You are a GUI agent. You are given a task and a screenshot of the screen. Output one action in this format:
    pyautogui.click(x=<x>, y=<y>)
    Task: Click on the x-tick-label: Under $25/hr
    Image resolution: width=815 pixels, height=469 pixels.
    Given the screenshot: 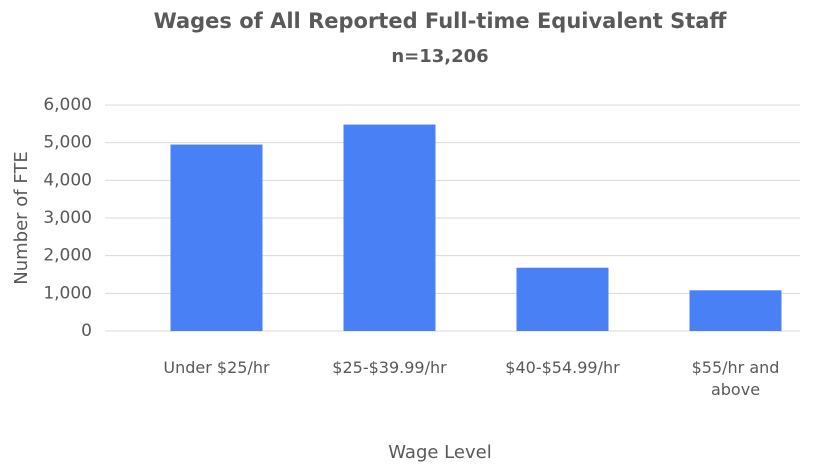 What is the action you would take?
    pyautogui.click(x=216, y=367)
    